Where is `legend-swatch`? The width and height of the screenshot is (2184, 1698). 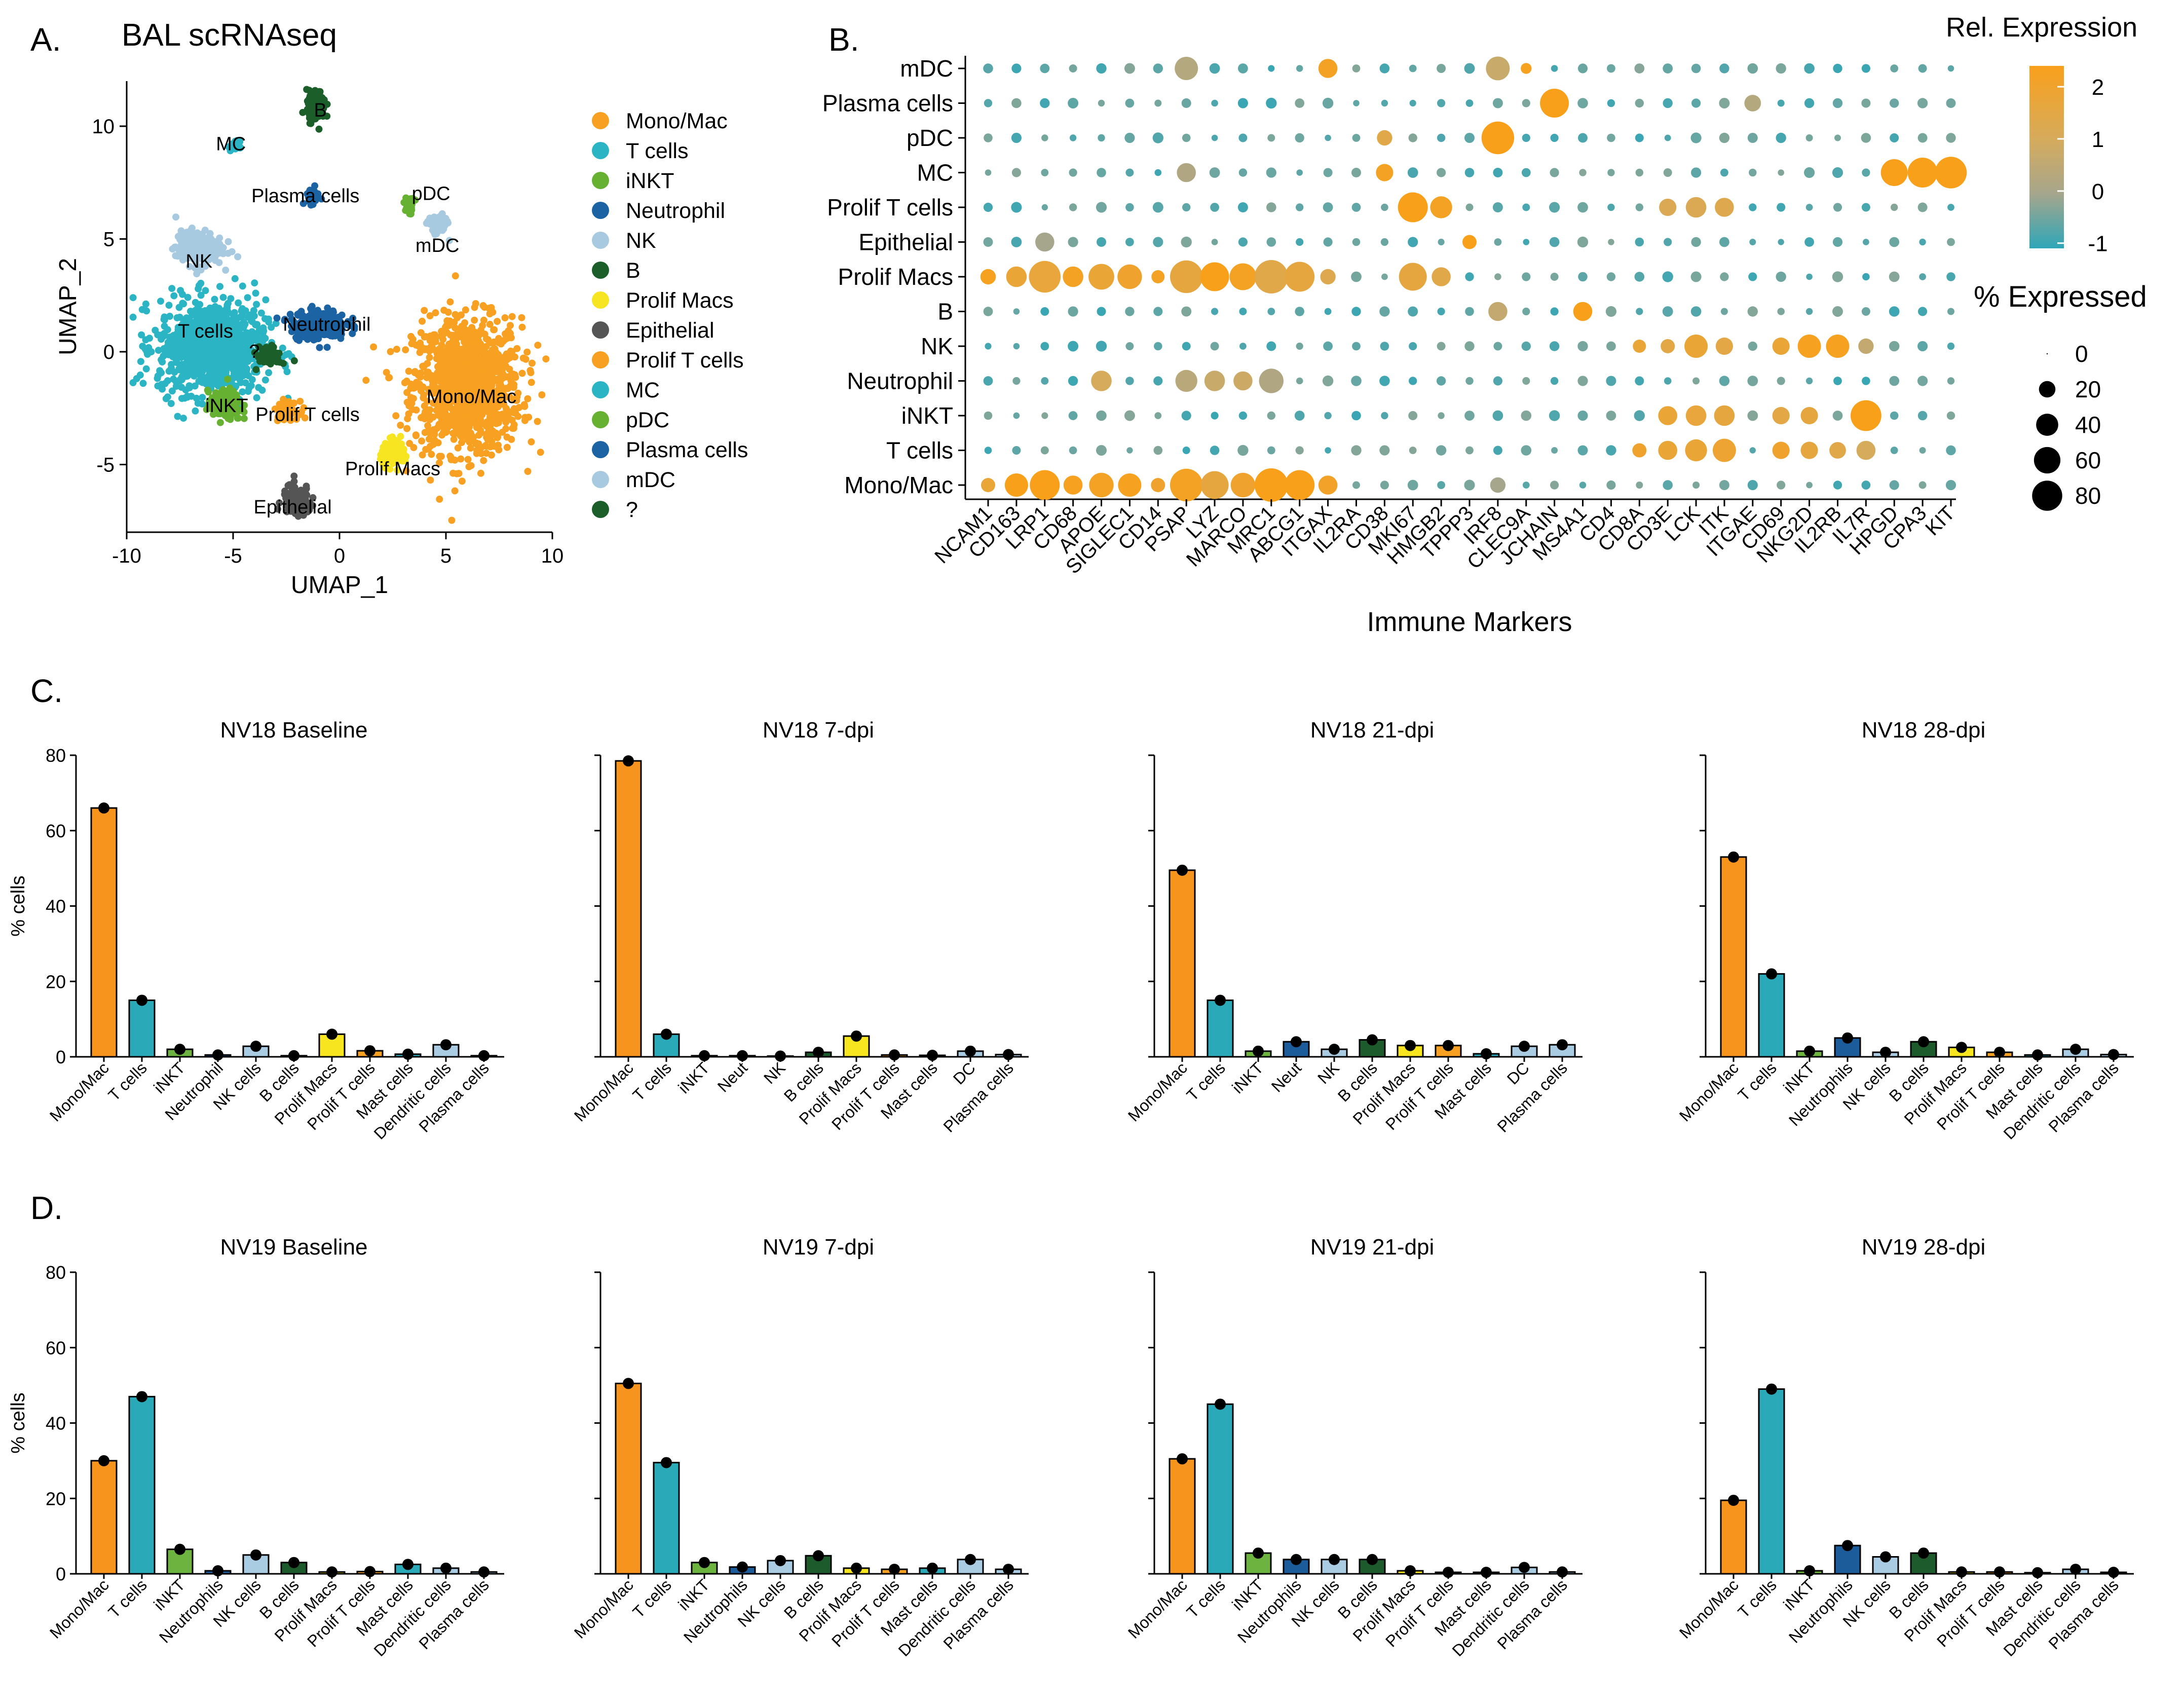
legend-swatch is located at coordinates (601, 241).